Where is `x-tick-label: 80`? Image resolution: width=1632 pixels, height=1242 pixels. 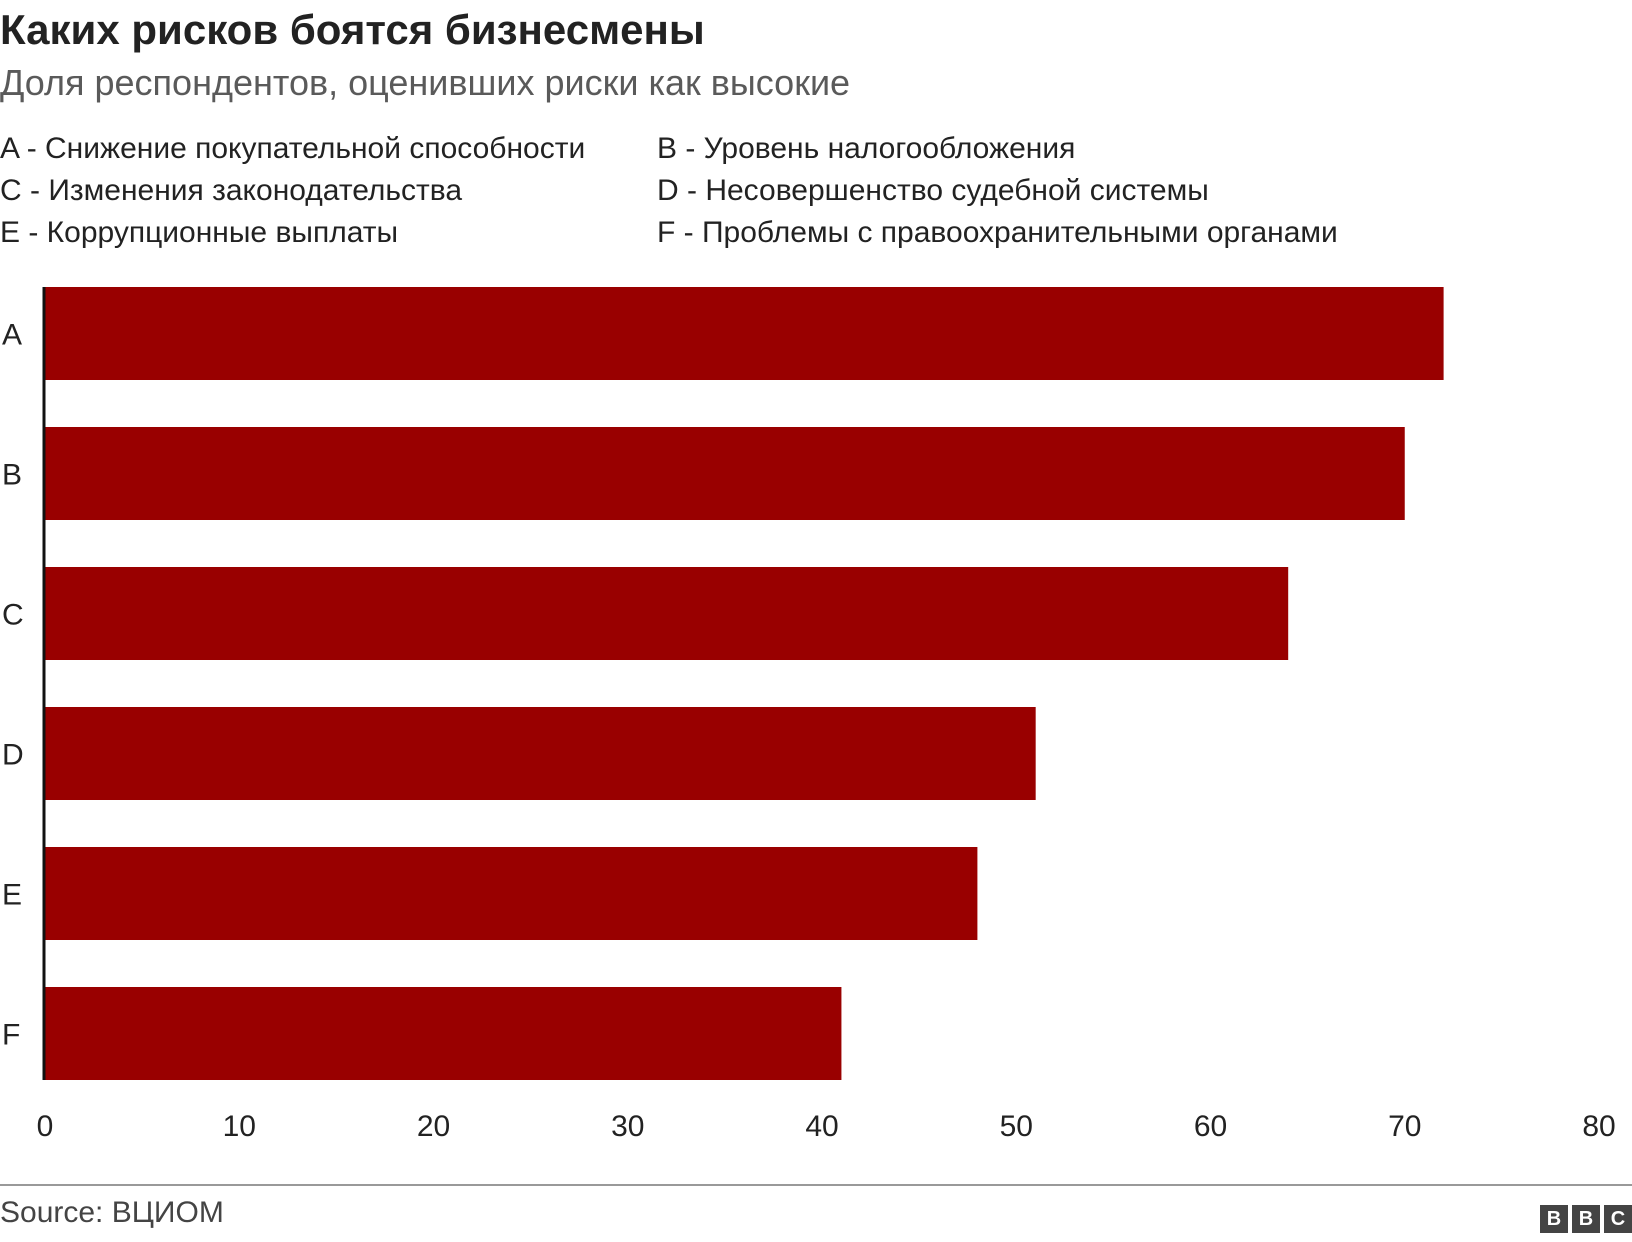
x-tick-label: 80 is located at coordinates (1598, 1126).